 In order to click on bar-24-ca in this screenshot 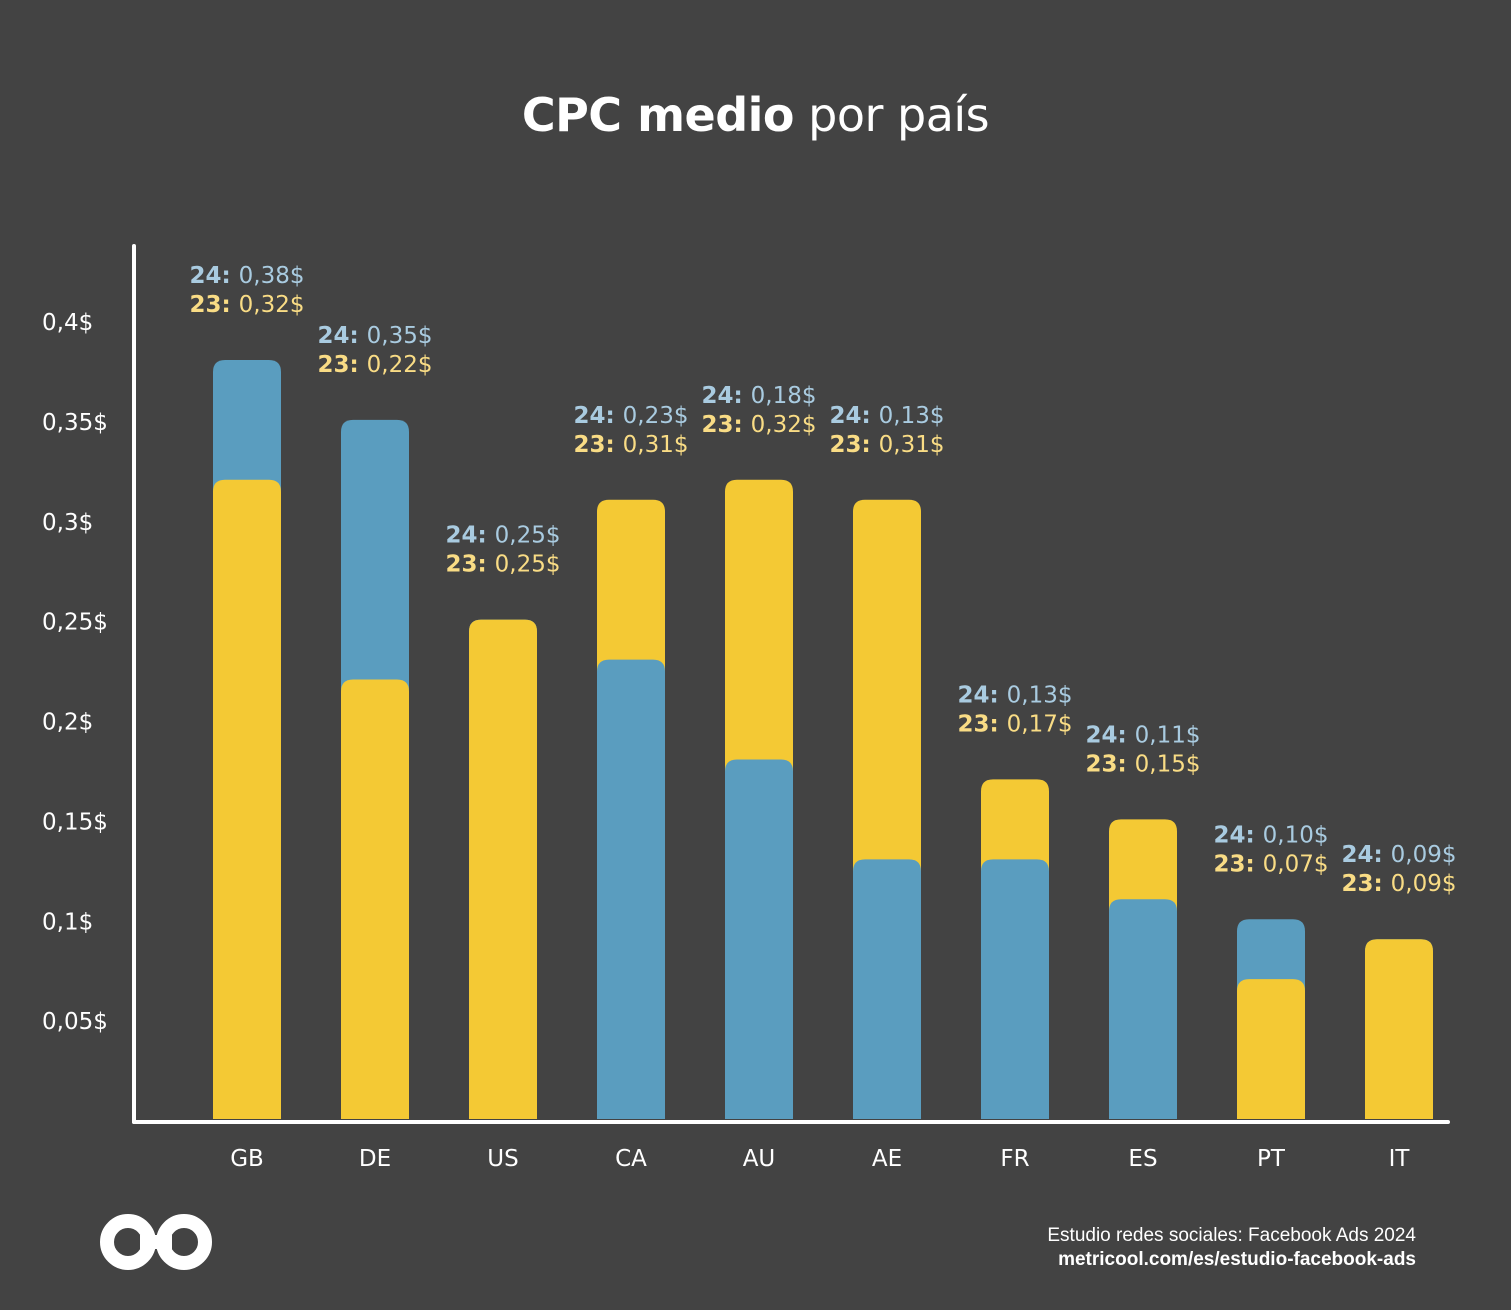, I will do `click(631, 889)`.